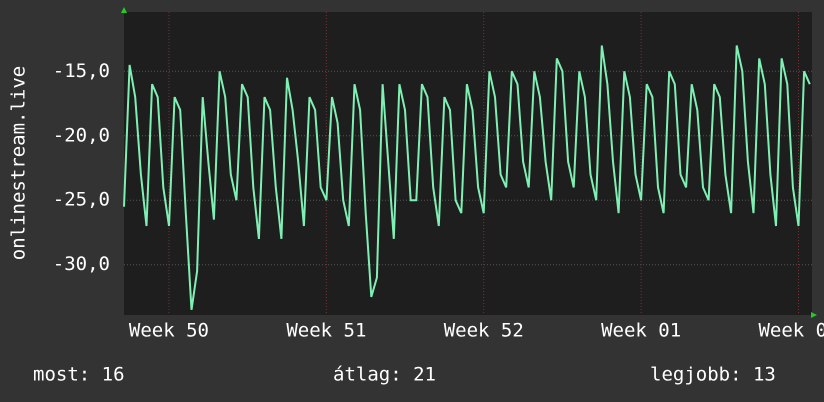  Describe the element at coordinates (484, 331) in the screenshot. I see `x-tick-label: Week 52` at that location.